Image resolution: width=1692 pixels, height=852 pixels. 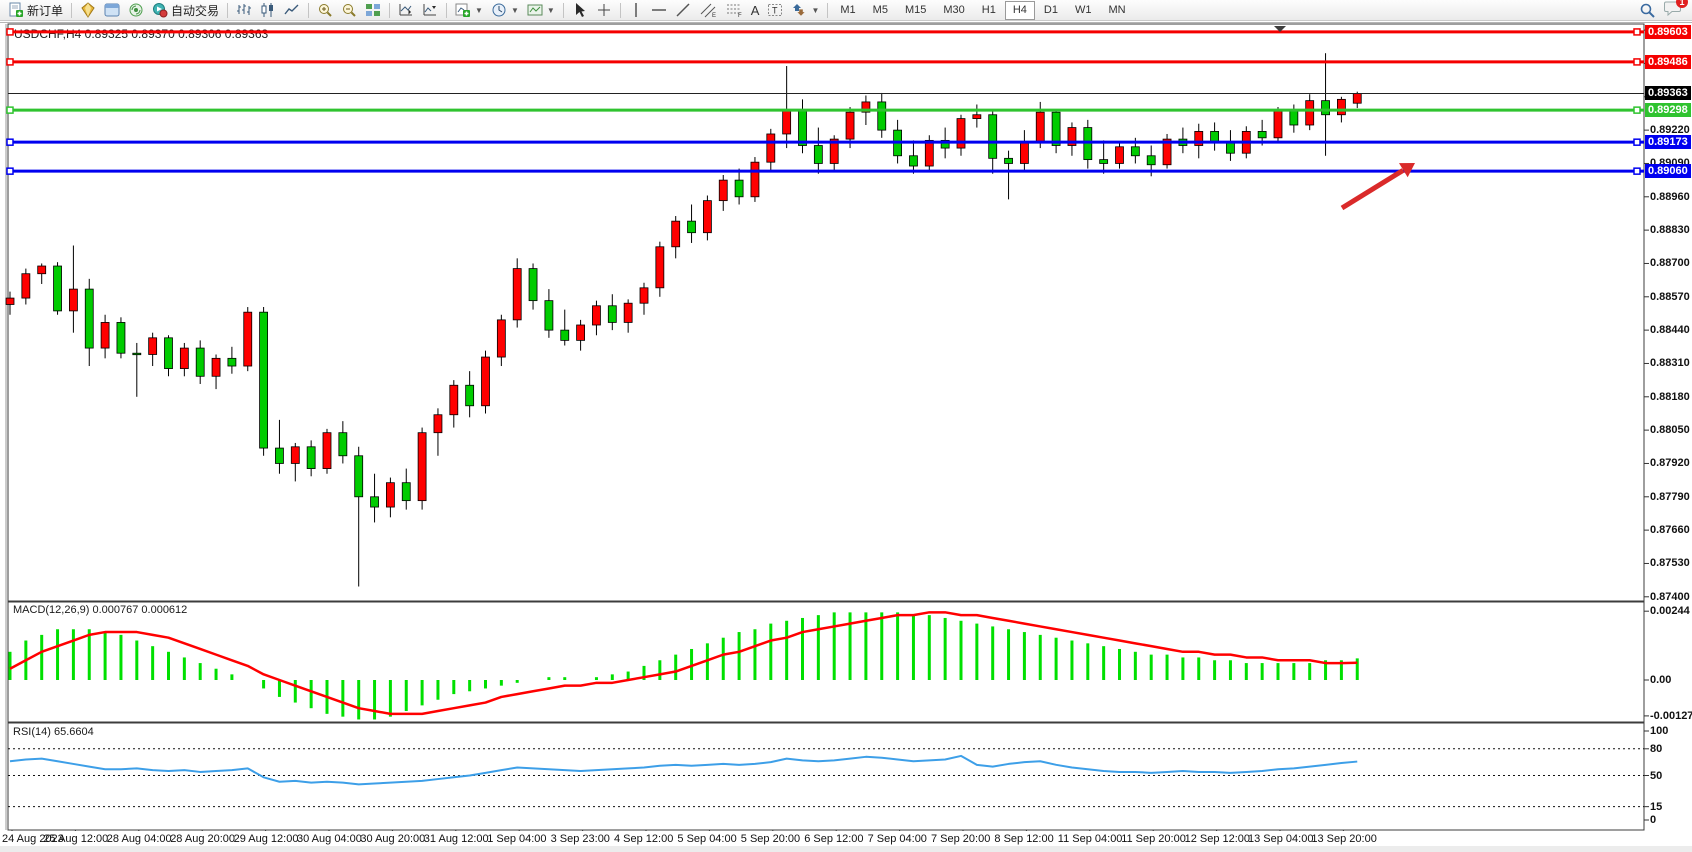 What do you see at coordinates (961, 839) in the screenshot?
I see `time-axis-label: 7 Sep 20:00` at bounding box center [961, 839].